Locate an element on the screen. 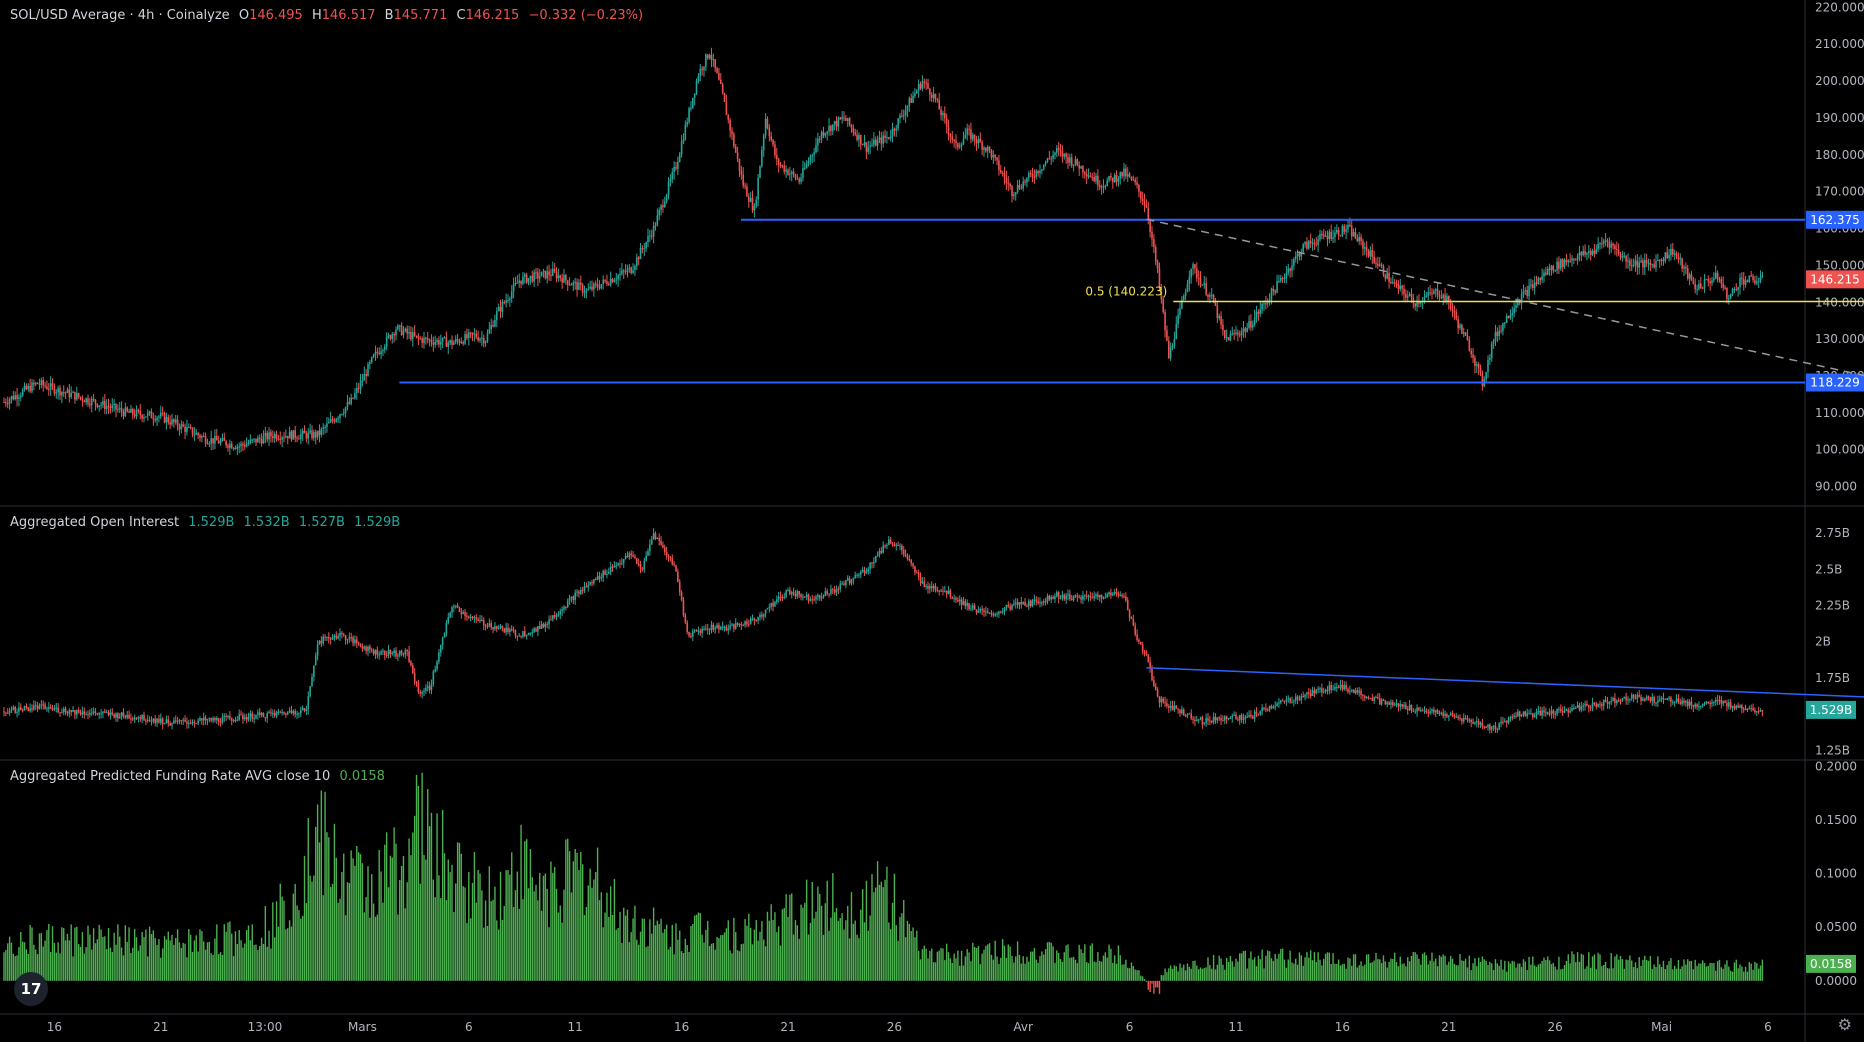 This screenshot has height=1042, width=1864. gear-icon: ⚙ is located at coordinates (1844, 1024).